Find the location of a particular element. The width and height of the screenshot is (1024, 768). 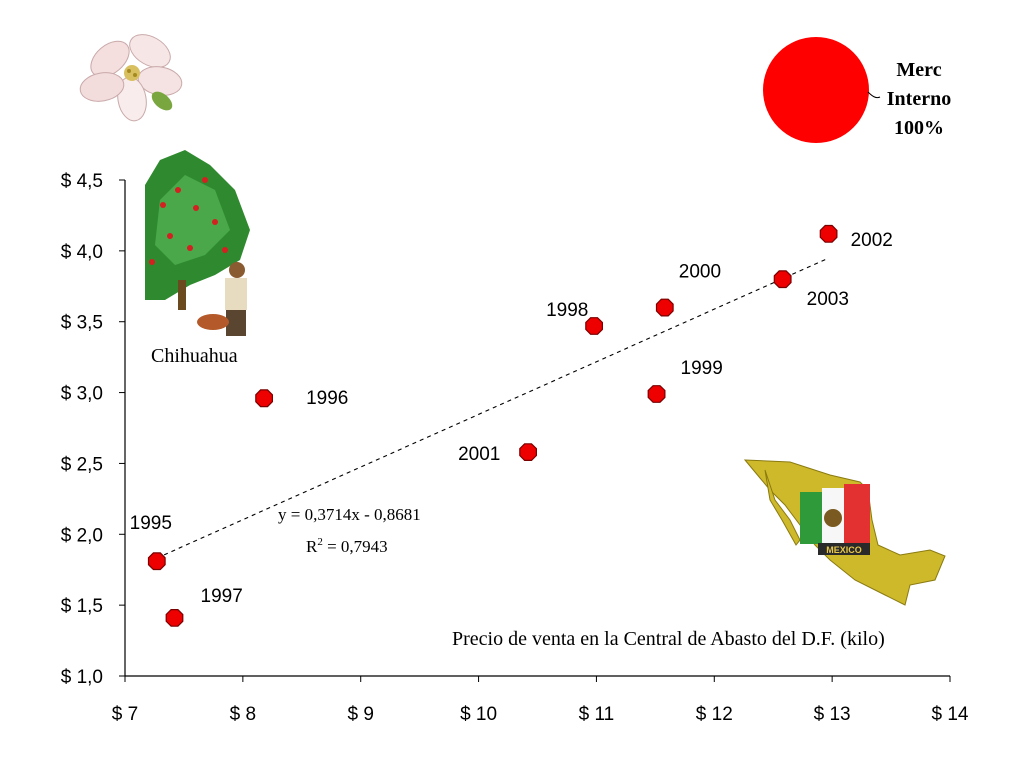

x-tick-label: $ 8 is located at coordinates (243, 714).